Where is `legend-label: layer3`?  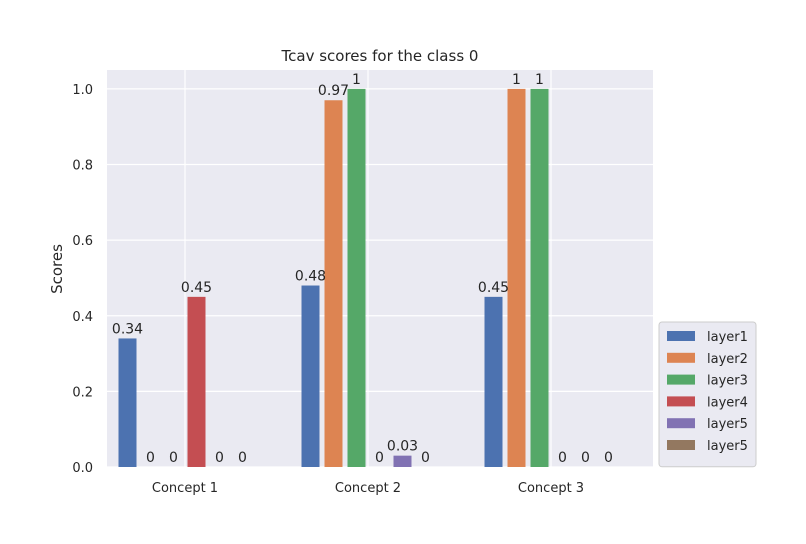 legend-label: layer3 is located at coordinates (727, 381).